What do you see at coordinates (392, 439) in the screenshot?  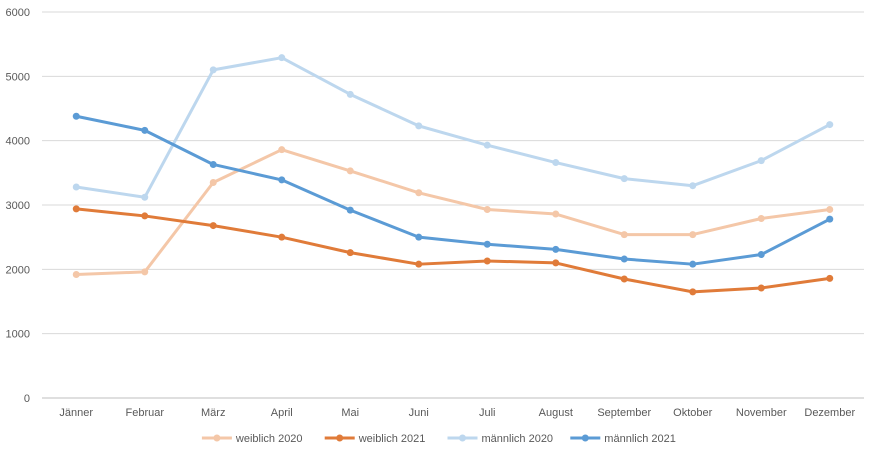 I see `legend-label: weiblich 2021` at bounding box center [392, 439].